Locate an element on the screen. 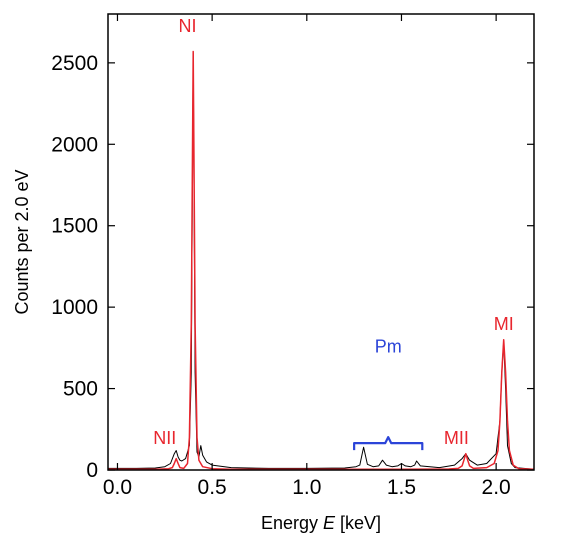  x-tick-label: 0.5 is located at coordinates (212, 487).